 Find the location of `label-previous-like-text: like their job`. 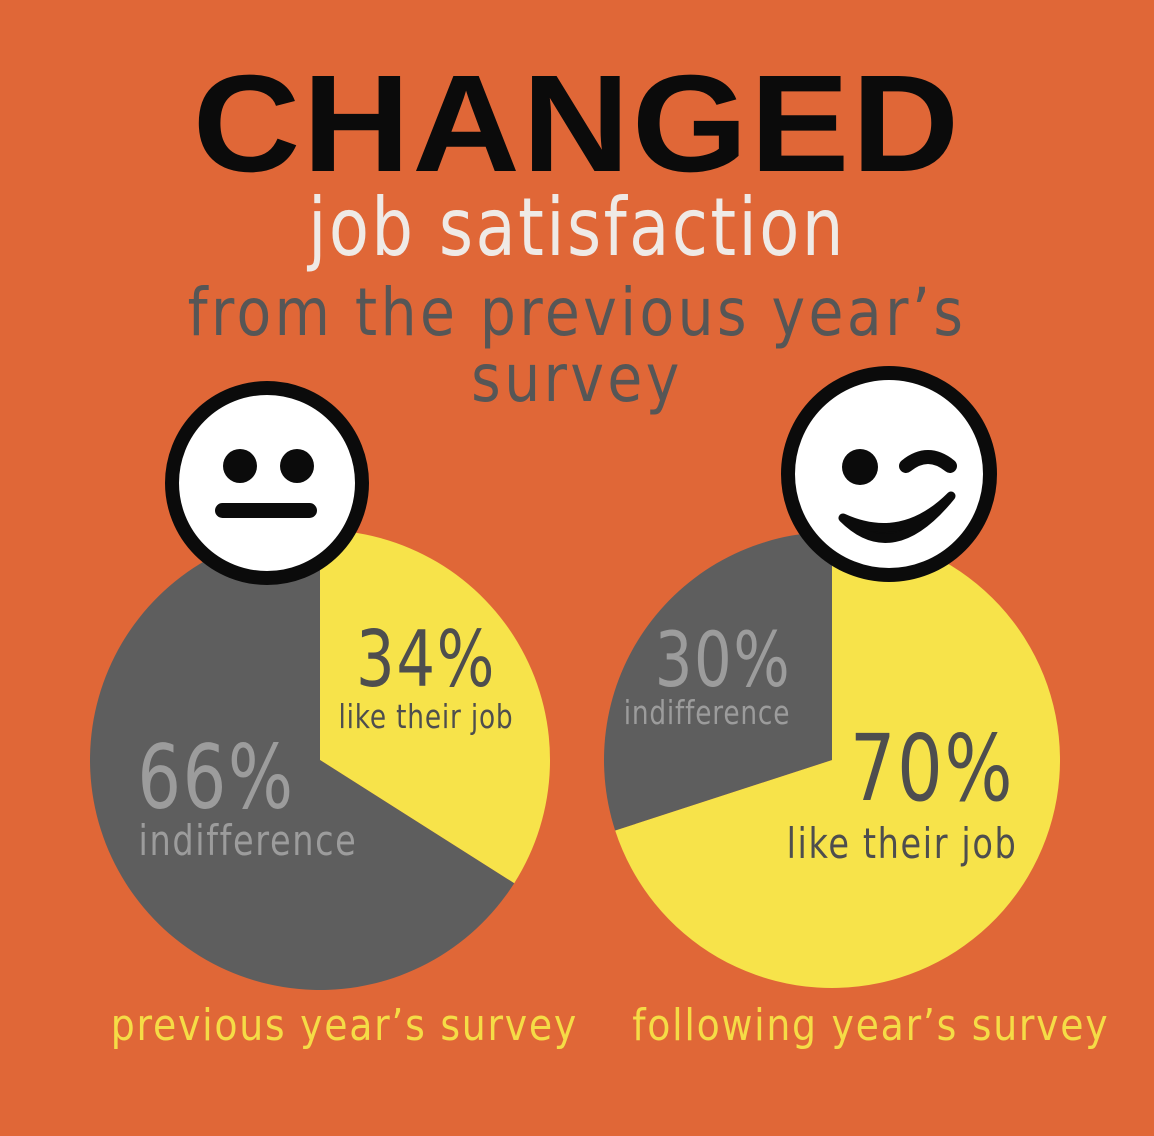

label-previous-like-text: like their job is located at coordinates (426, 717).